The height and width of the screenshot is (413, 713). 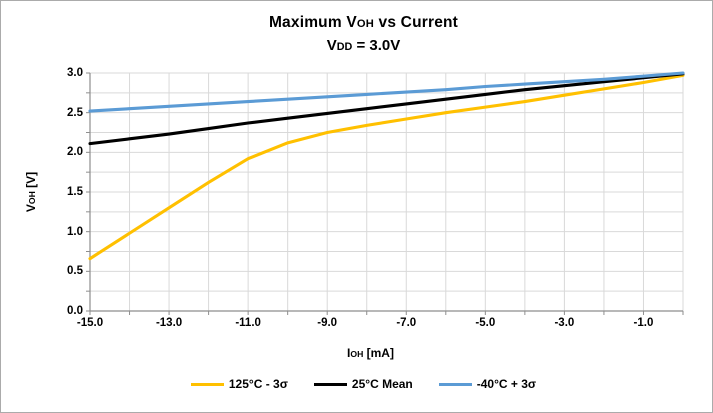 I want to click on x-tick-label: -11.0, so click(x=248, y=323).